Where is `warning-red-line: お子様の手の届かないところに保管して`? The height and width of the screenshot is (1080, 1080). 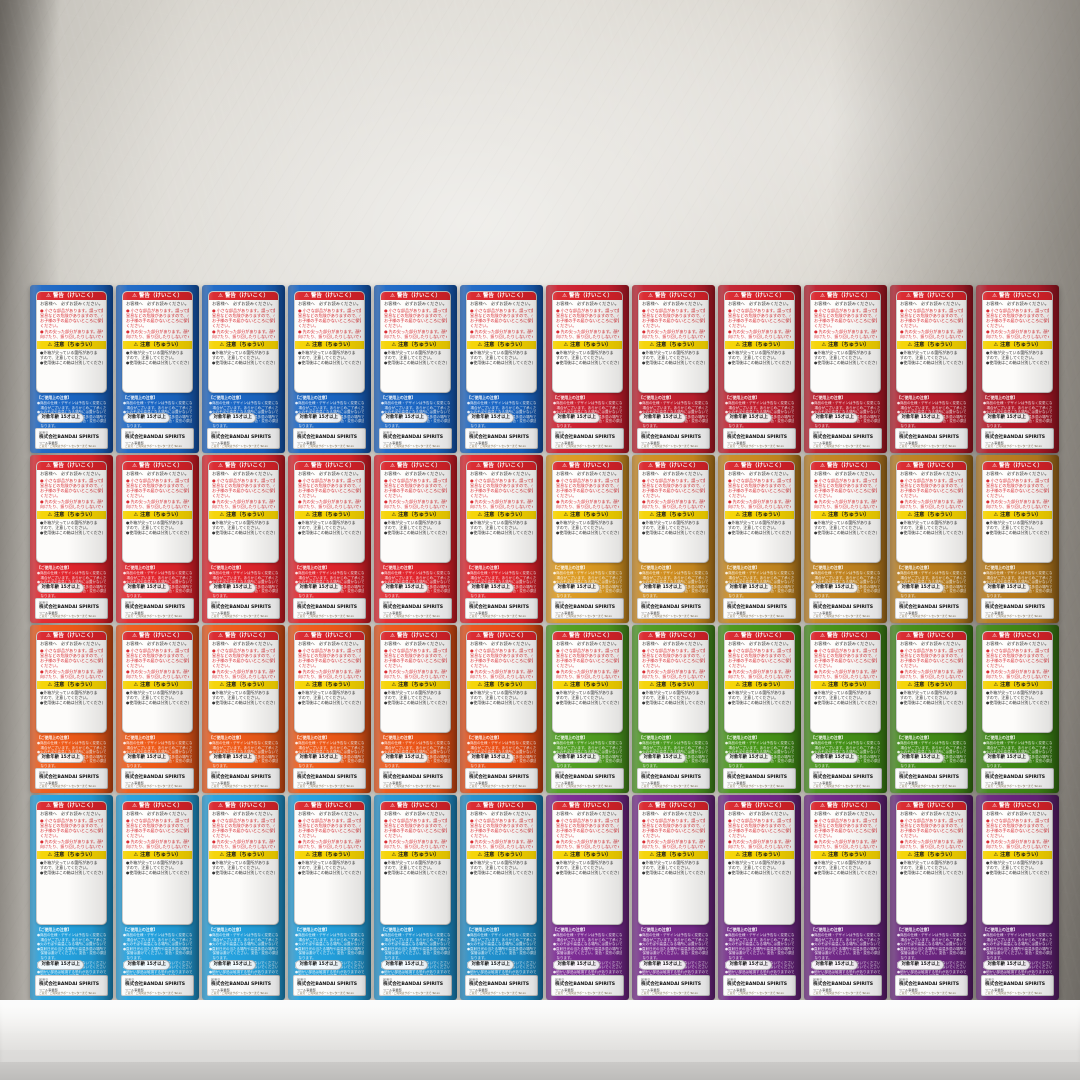 warning-red-line: お子様の手の届かないところに保管して is located at coordinates (673, 830).